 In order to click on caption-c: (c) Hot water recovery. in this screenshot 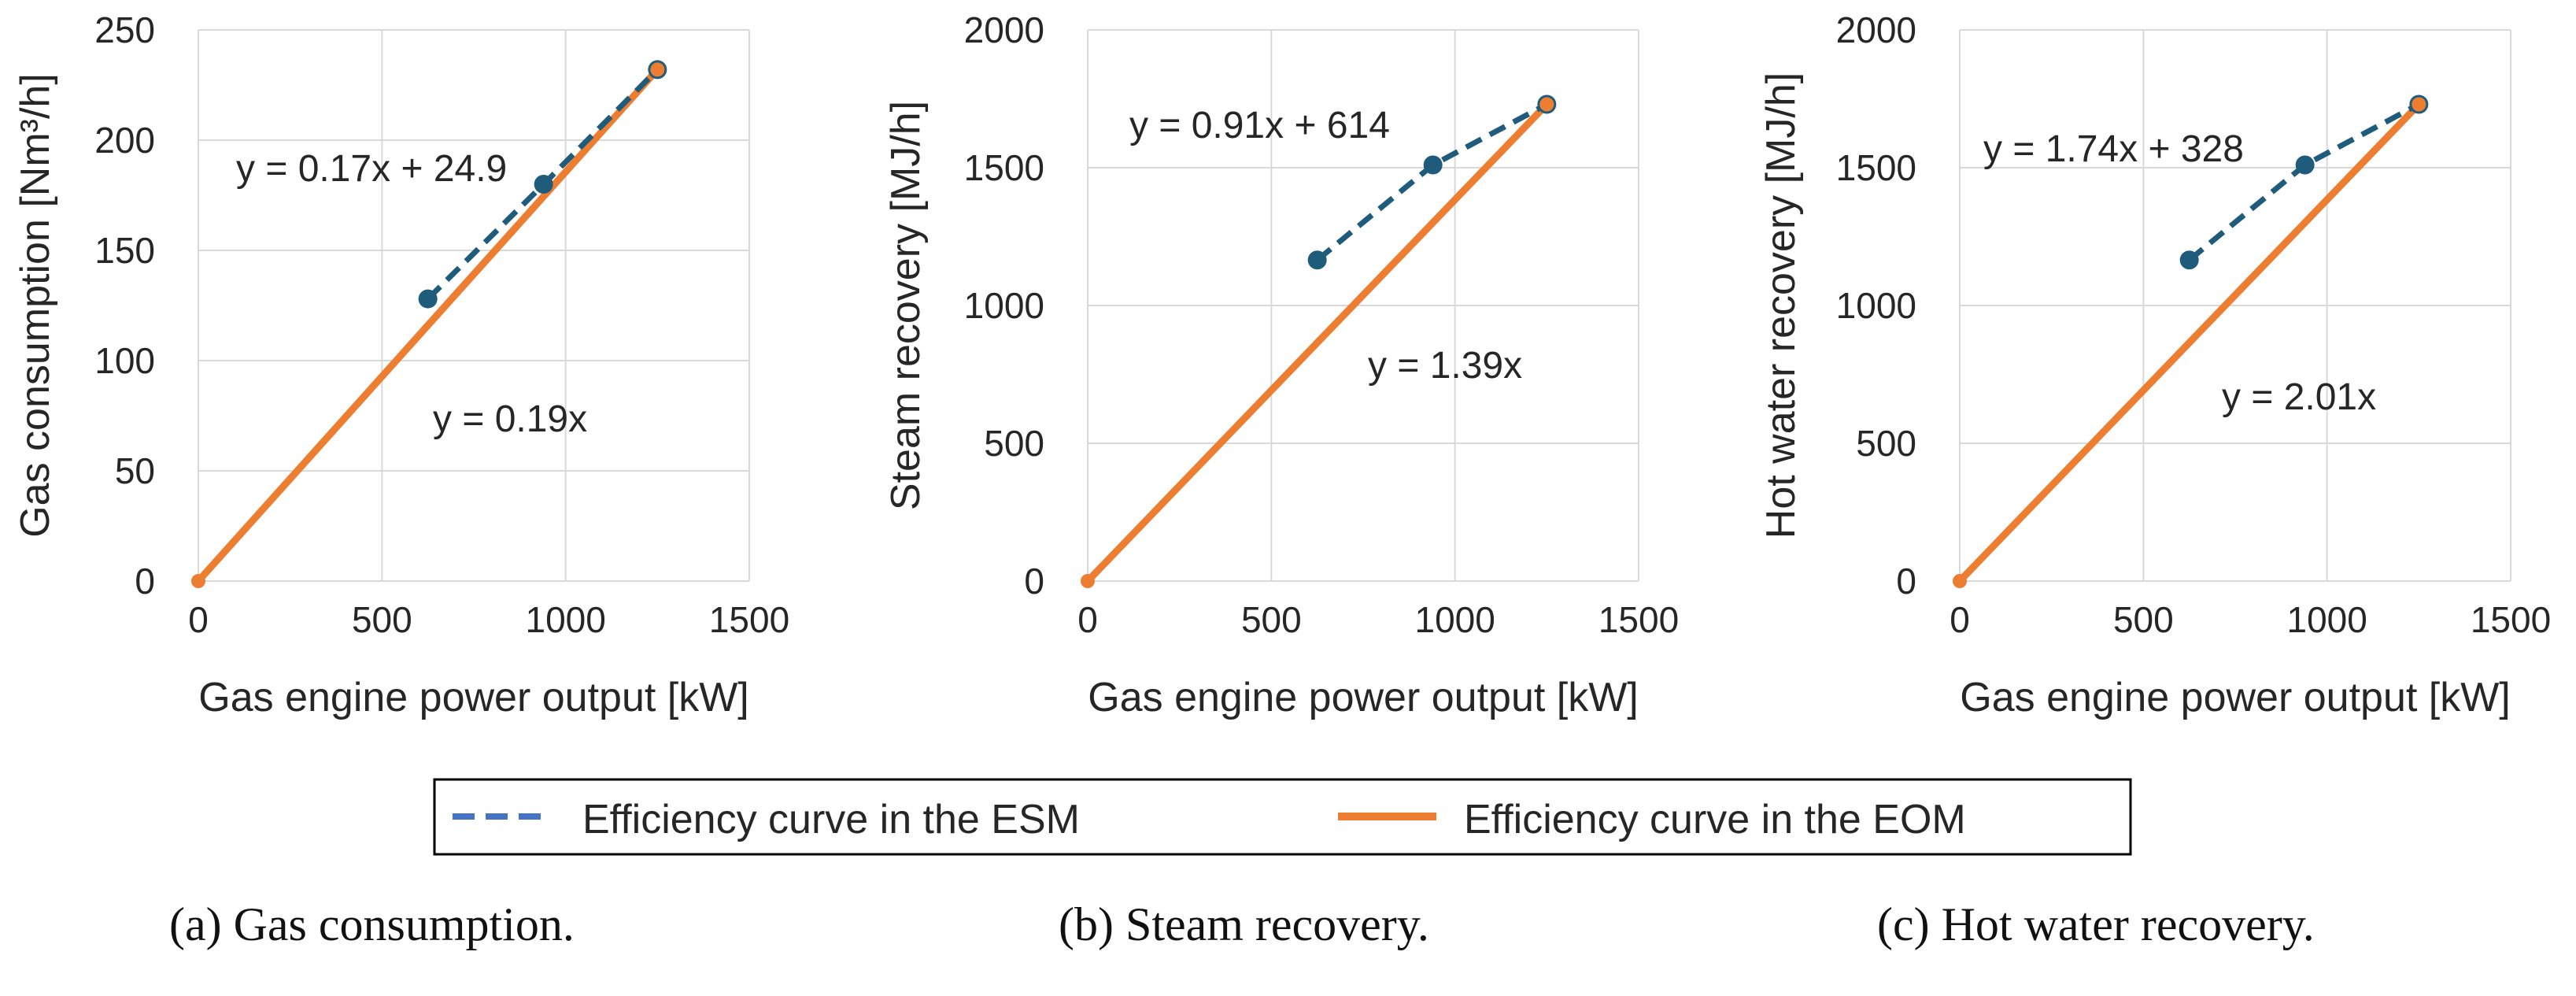, I will do `click(2096, 924)`.